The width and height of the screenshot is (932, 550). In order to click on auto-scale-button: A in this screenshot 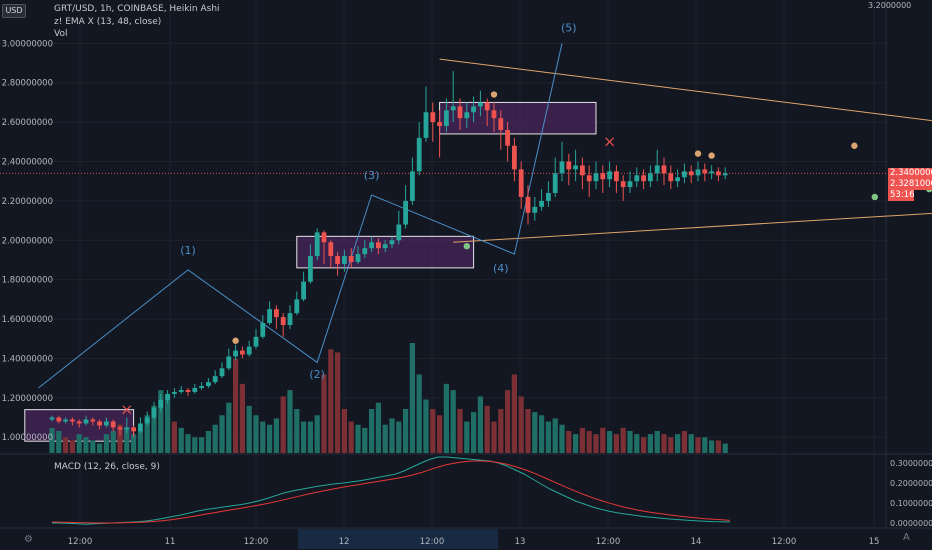, I will do `click(906, 537)`.